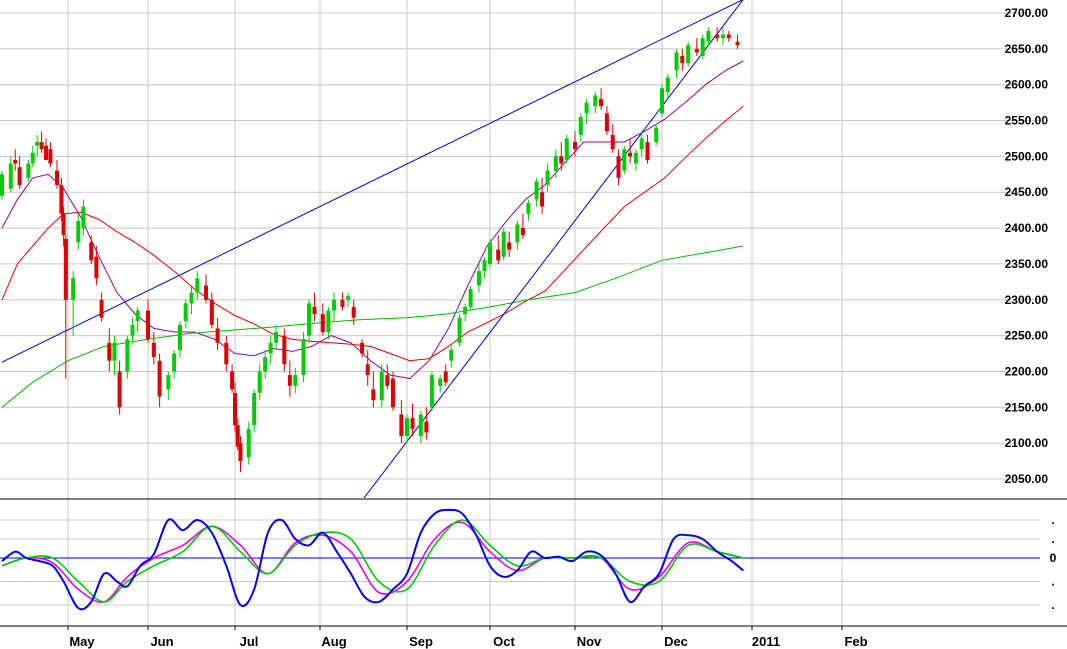 This screenshot has height=649, width=1067. What do you see at coordinates (1027, 300) in the screenshot?
I see `y-tick-label: 2300.00` at bounding box center [1027, 300].